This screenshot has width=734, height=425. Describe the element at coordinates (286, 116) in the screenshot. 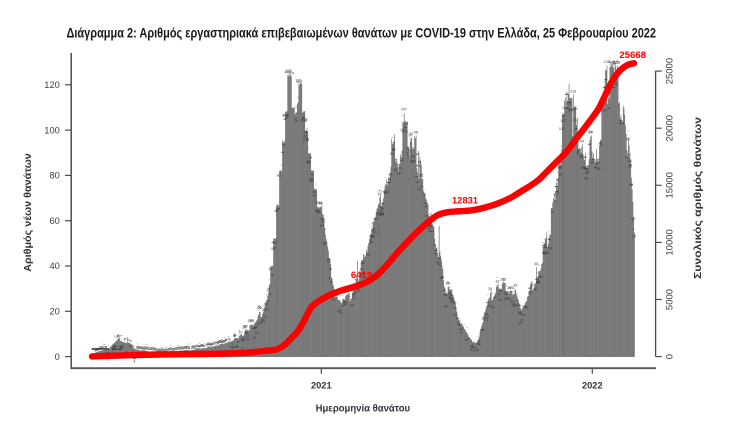

I see `svg-text: 108` at that location.